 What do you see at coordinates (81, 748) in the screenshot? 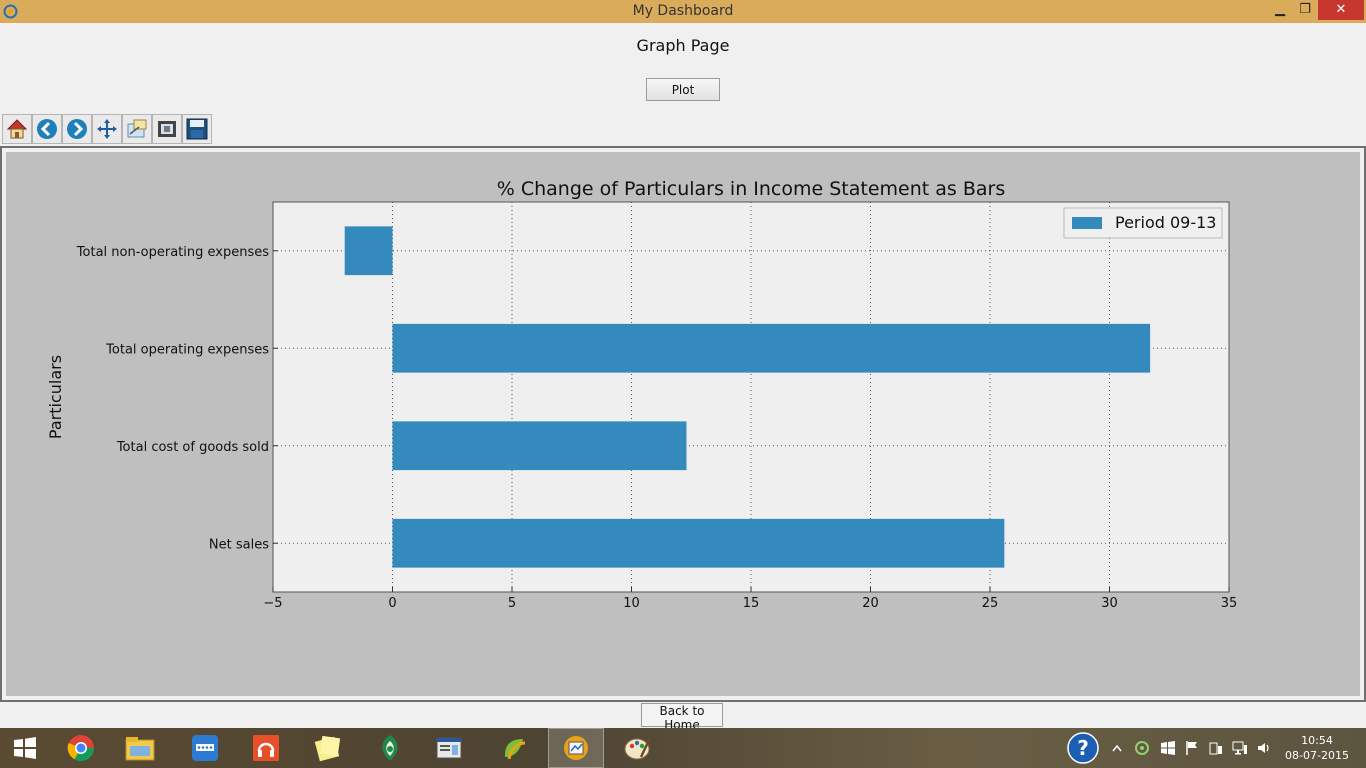
I see `chrome-icon` at bounding box center [81, 748].